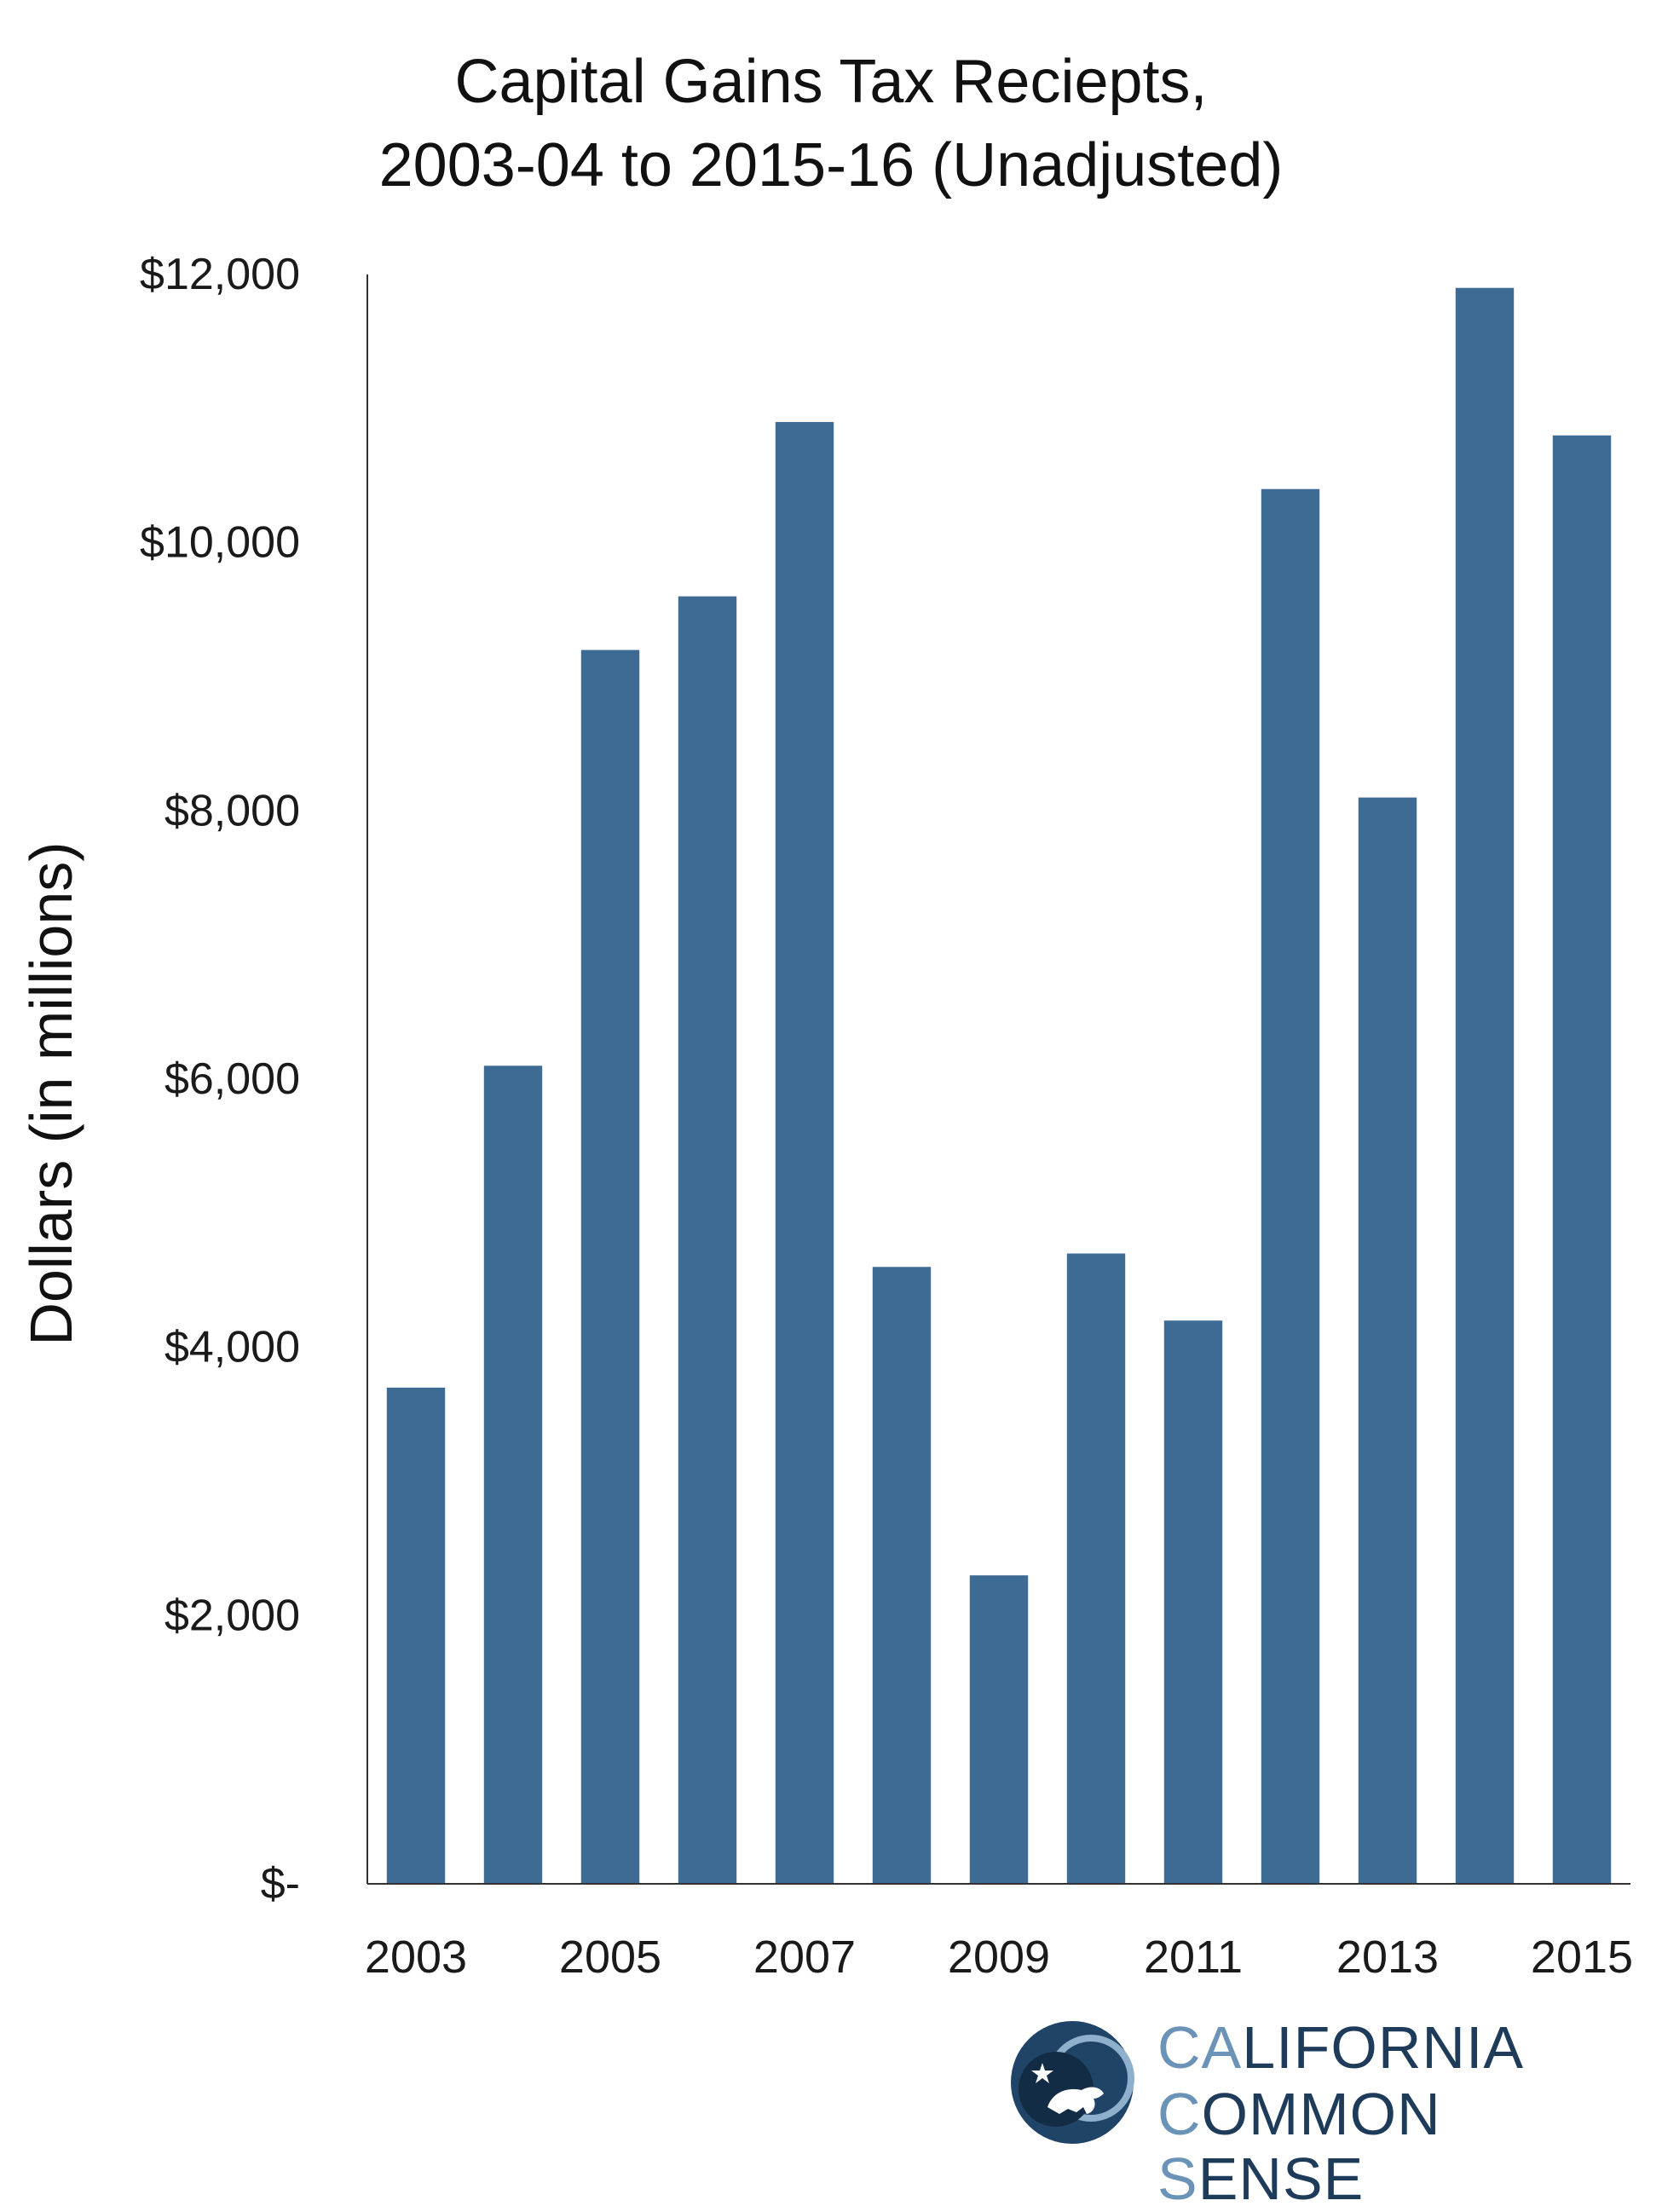 The height and width of the screenshot is (2212, 1662). I want to click on logo-text-common-sense: COMMON SENSE, so click(1394, 2146).